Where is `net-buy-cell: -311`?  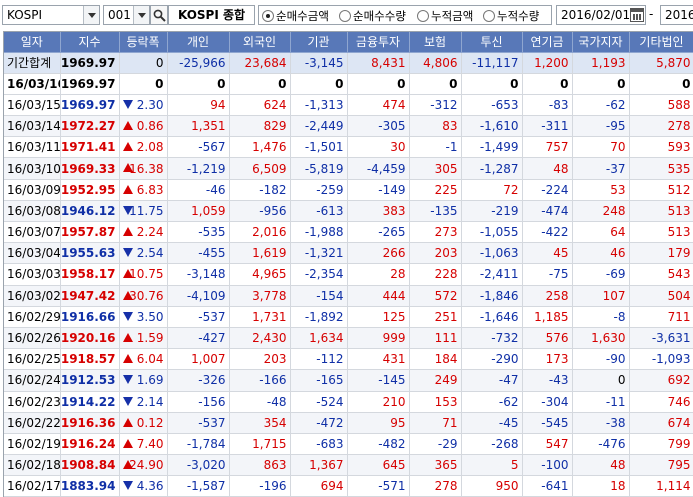 net-buy-cell: -311 is located at coordinates (547, 126).